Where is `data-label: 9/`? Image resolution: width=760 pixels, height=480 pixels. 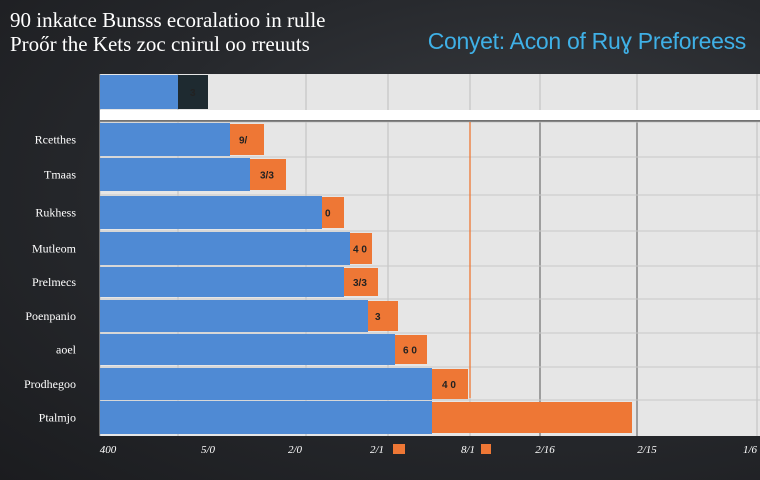 data-label: 9/ is located at coordinates (243, 141).